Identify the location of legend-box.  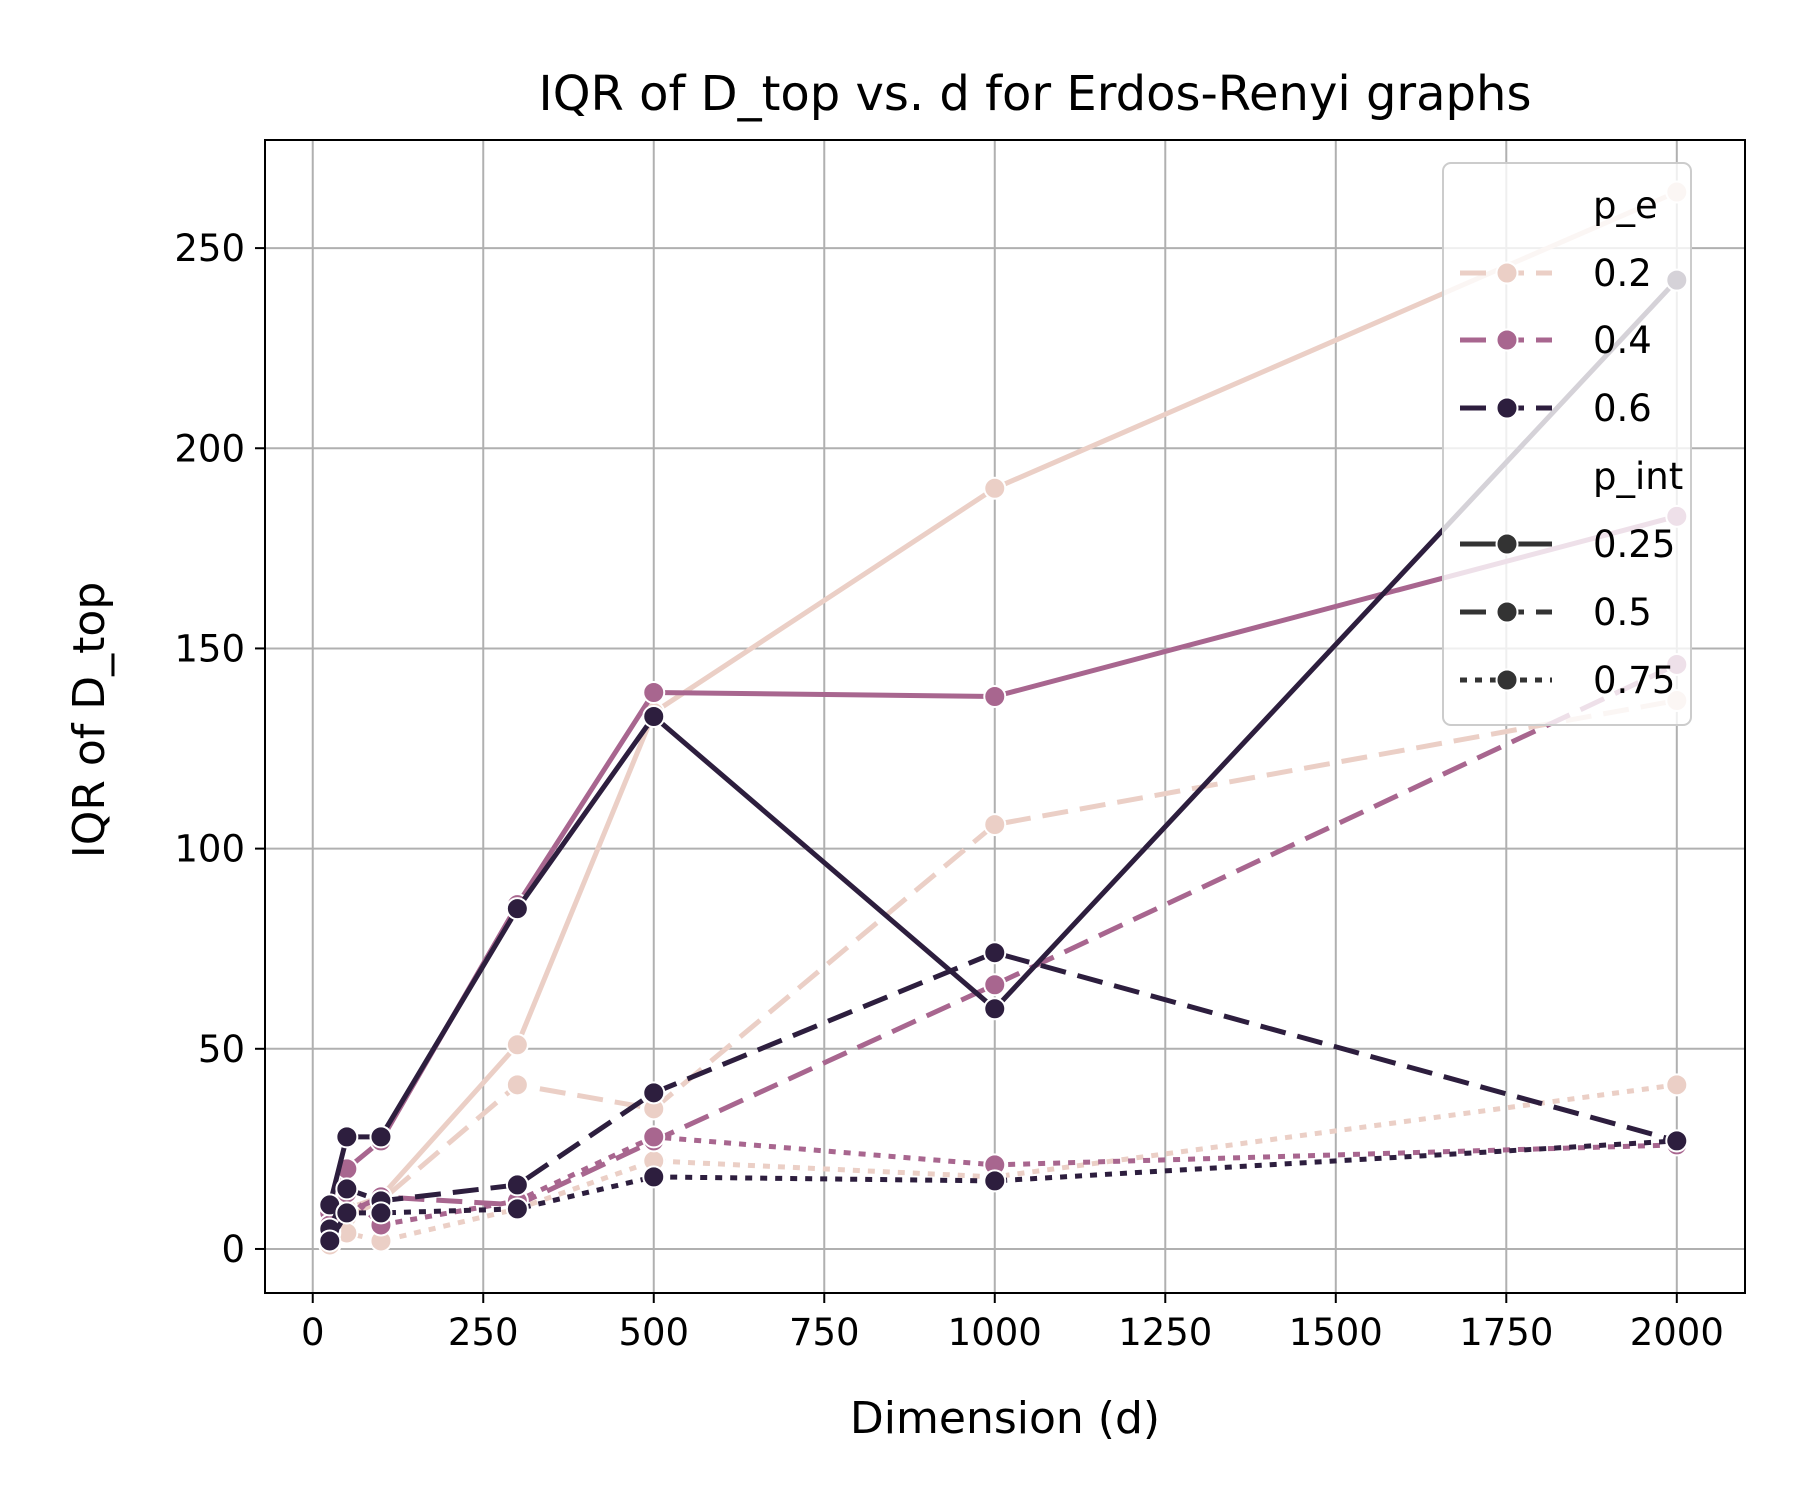
(1567, 444).